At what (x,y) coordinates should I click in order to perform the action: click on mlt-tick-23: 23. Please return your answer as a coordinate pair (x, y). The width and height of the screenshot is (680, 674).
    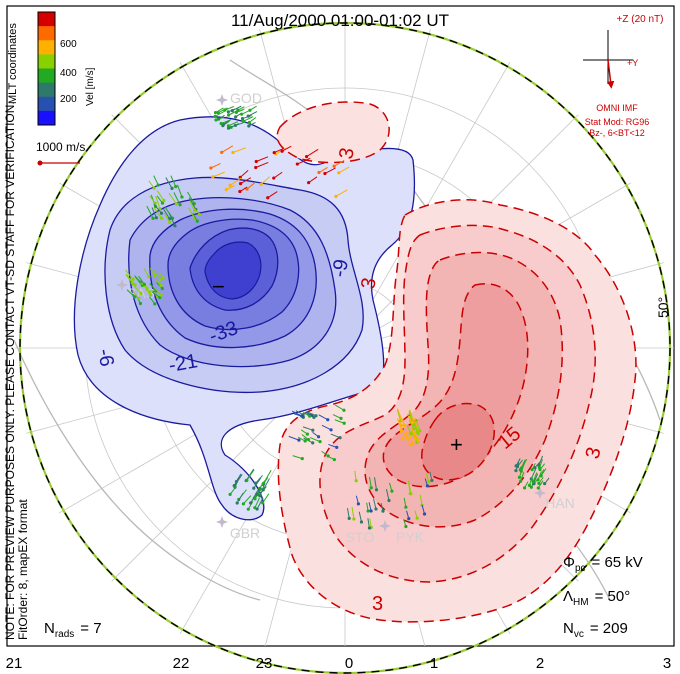
    Looking at the image, I should click on (264, 663).